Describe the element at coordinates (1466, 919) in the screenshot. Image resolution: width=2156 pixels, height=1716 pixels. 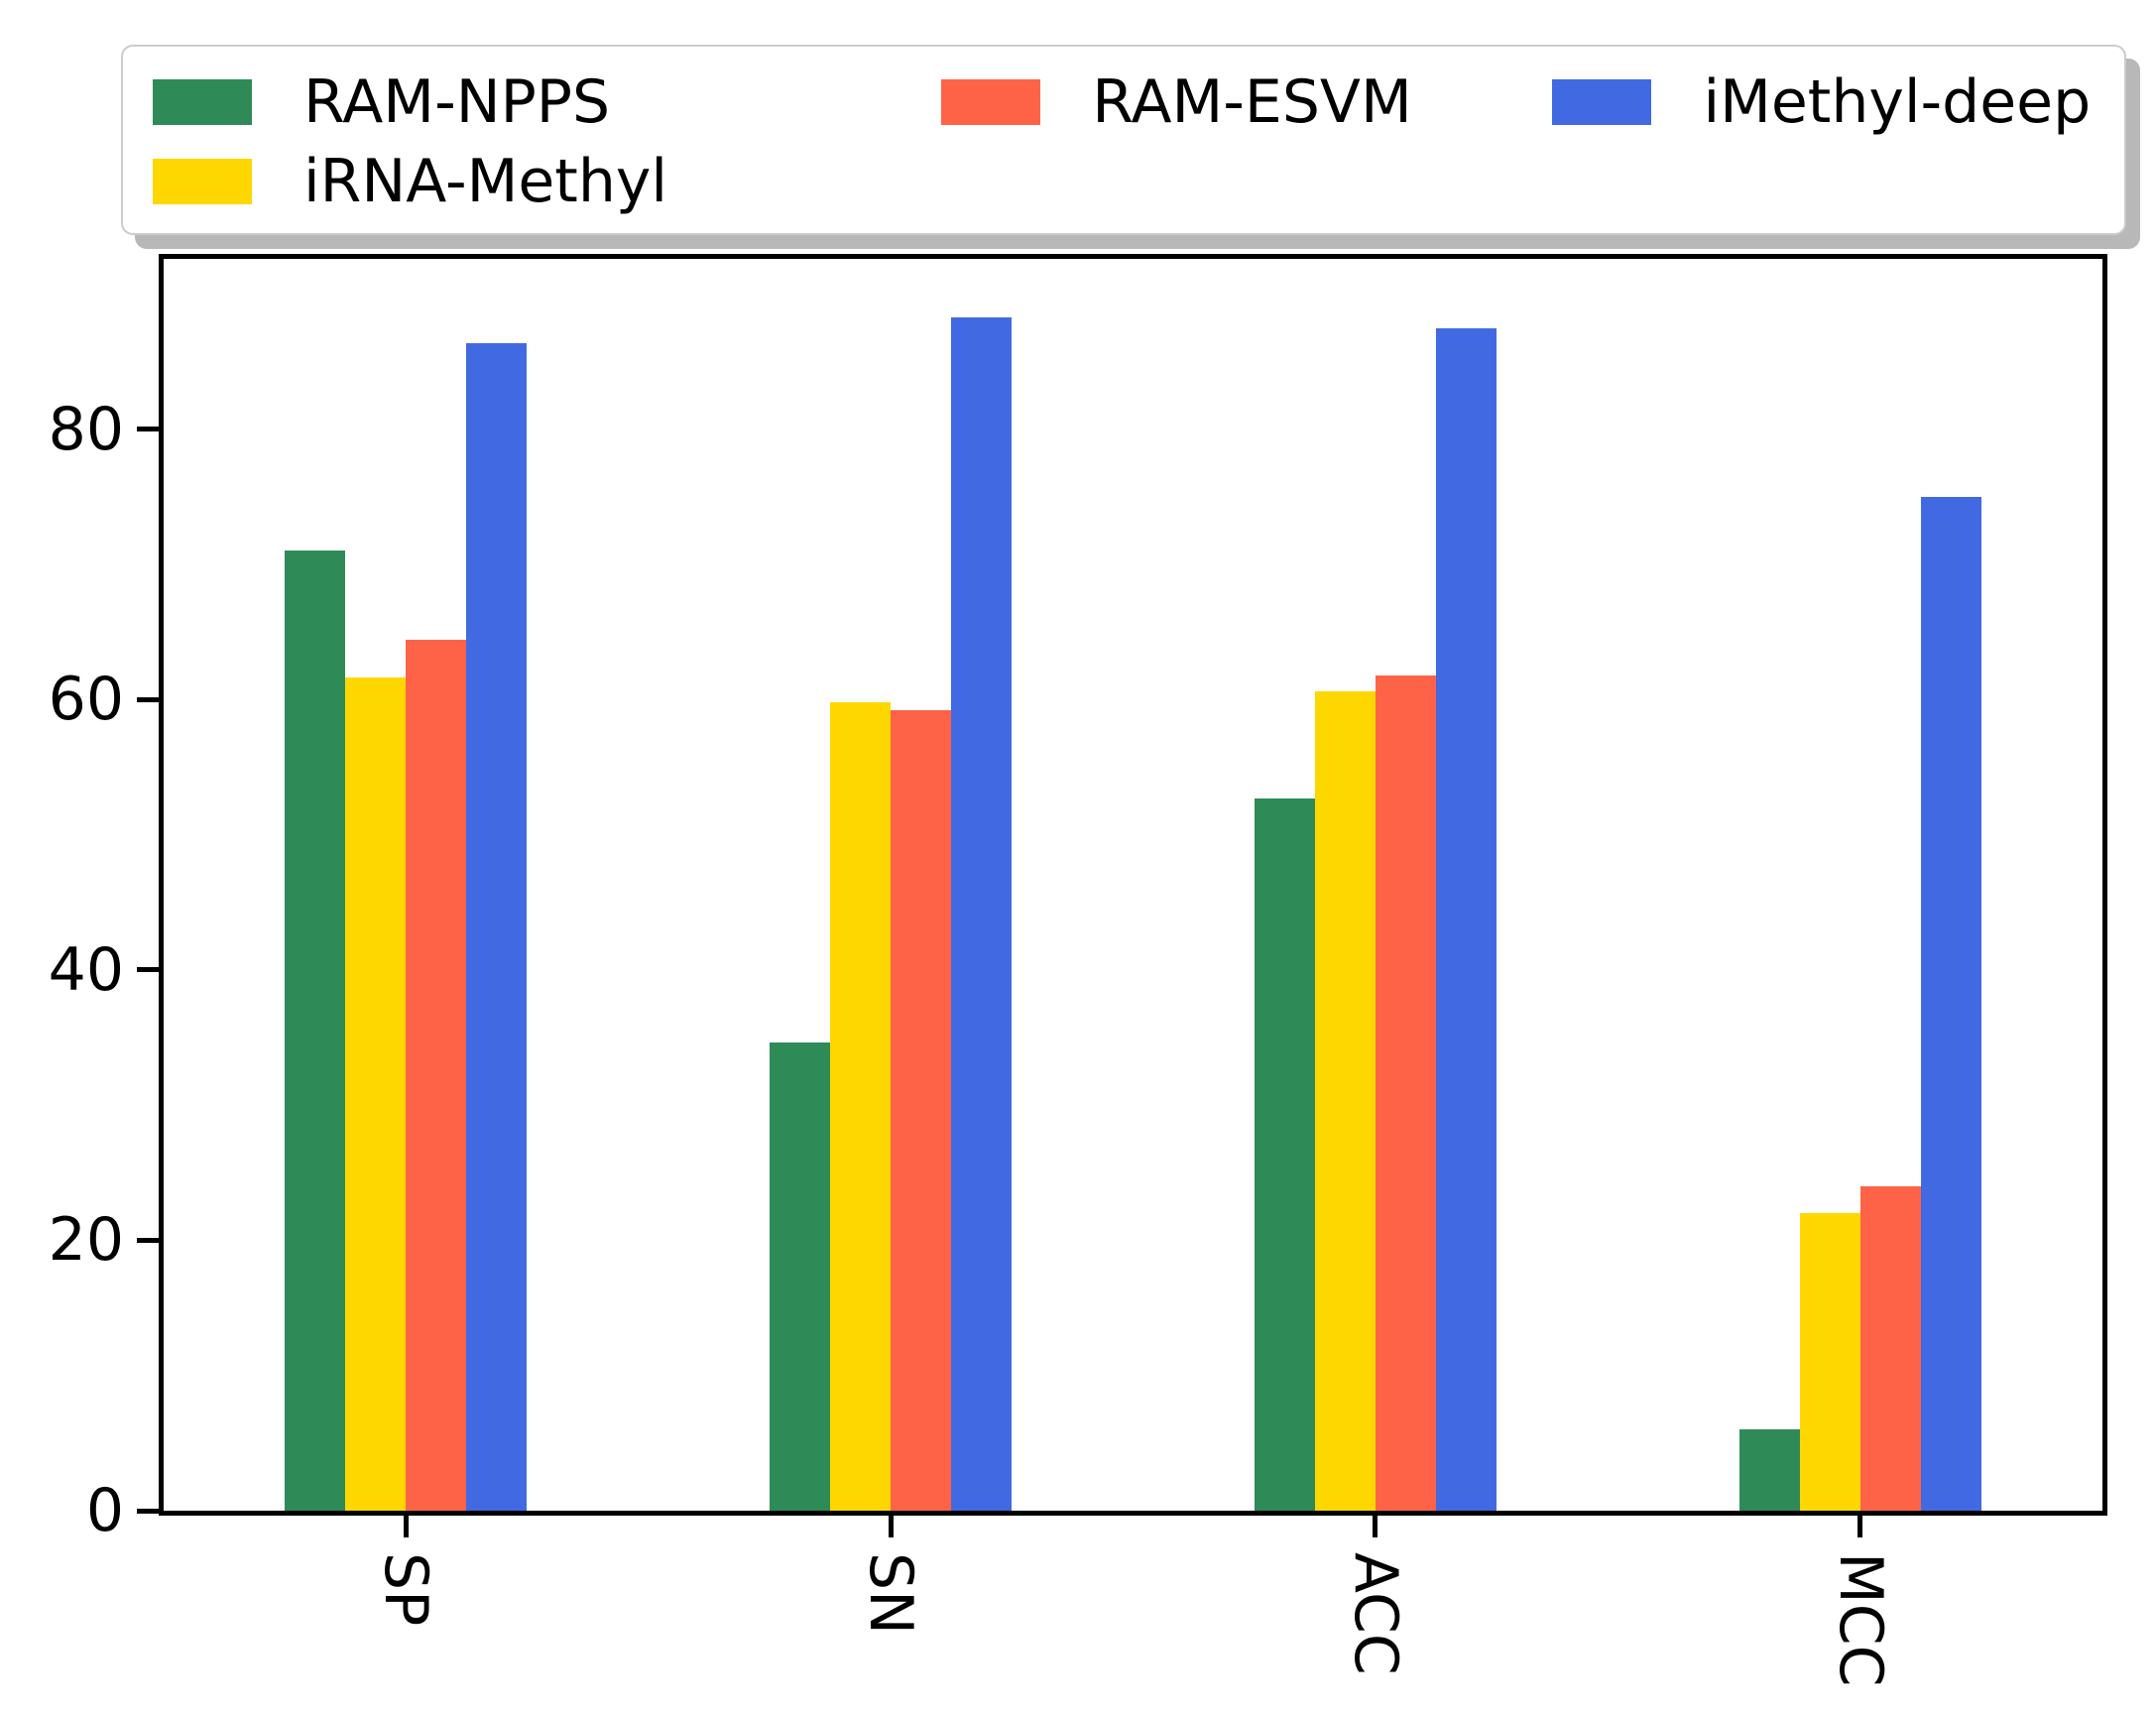
I see `bar-ACC-iMethyl-deep` at that location.